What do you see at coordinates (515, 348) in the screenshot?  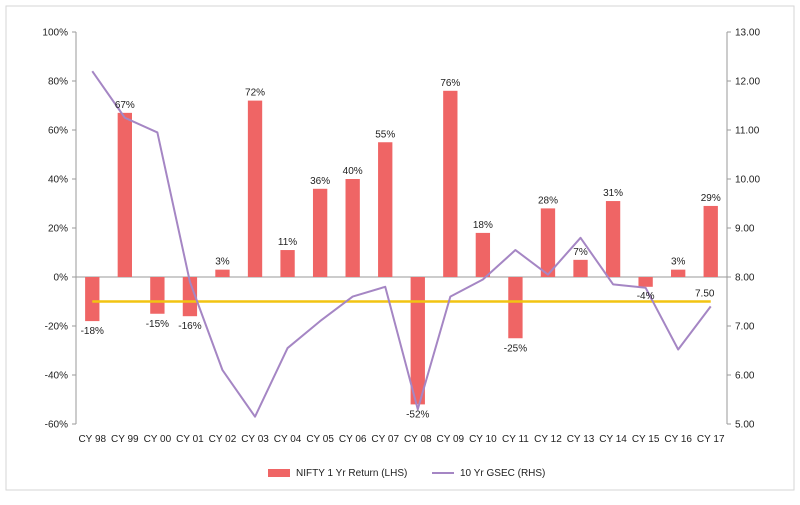 I see `bar-data-label: -25%` at bounding box center [515, 348].